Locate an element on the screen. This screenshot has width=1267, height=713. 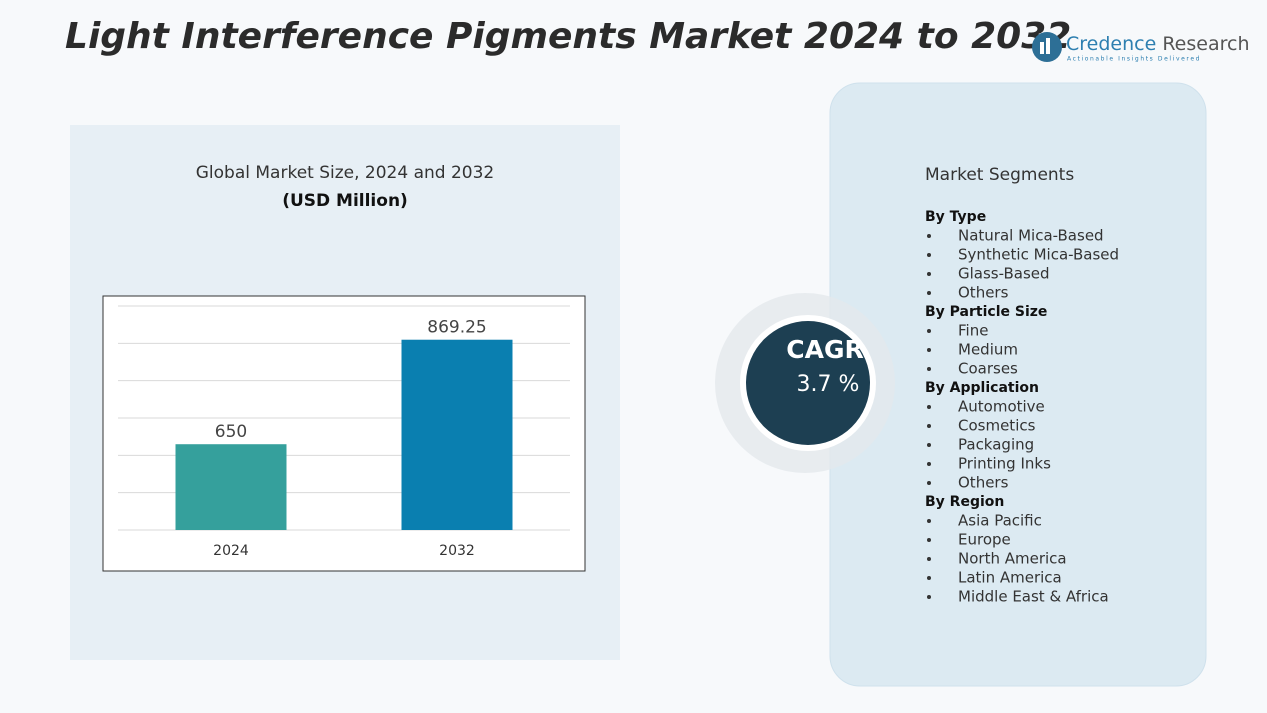
segments-title: Market Segments is located at coordinates (999, 175).